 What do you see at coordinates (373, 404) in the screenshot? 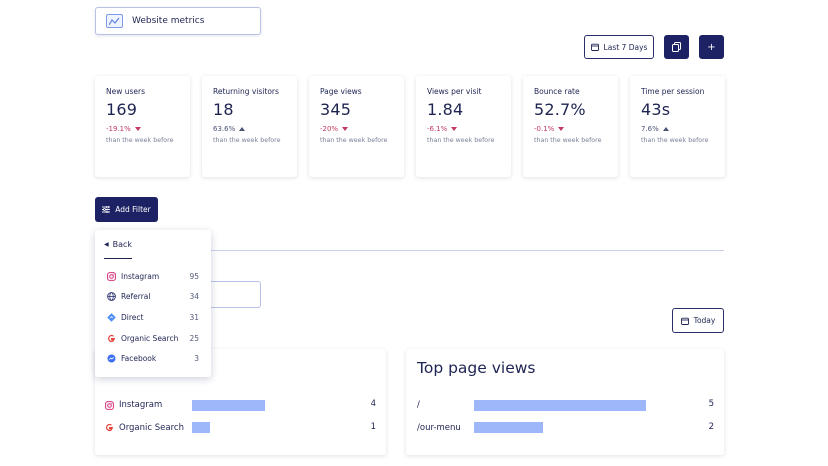
I see `source-count: 4` at bounding box center [373, 404].